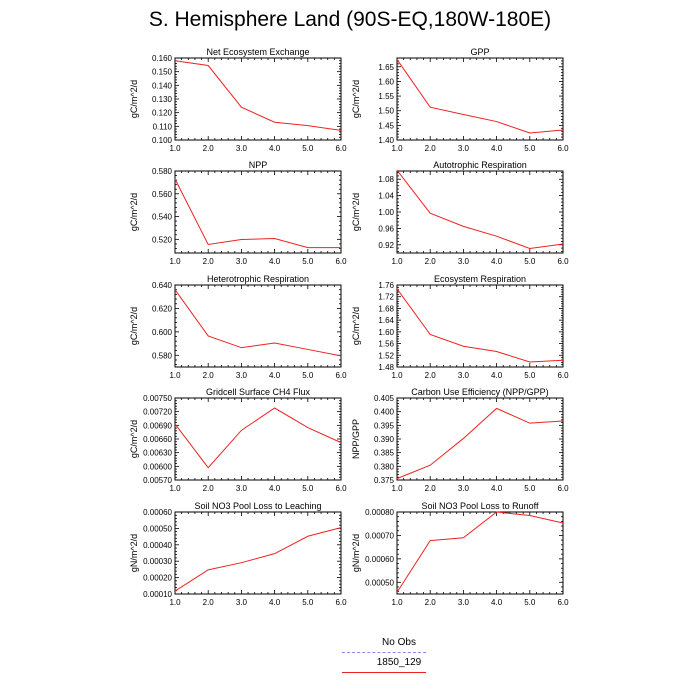 The width and height of the screenshot is (700, 700). I want to click on plot-title: Heterotrophic Respiration, so click(258, 279).